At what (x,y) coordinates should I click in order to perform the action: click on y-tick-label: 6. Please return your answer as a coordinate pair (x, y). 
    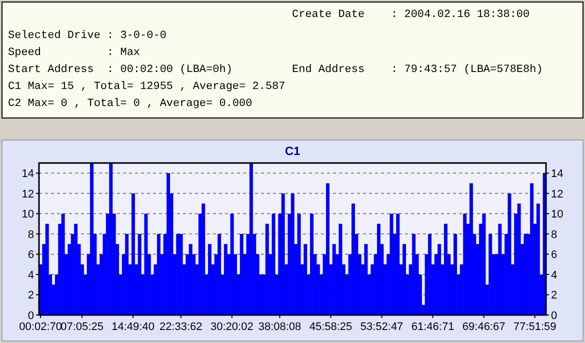
    Looking at the image, I should click on (31, 255).